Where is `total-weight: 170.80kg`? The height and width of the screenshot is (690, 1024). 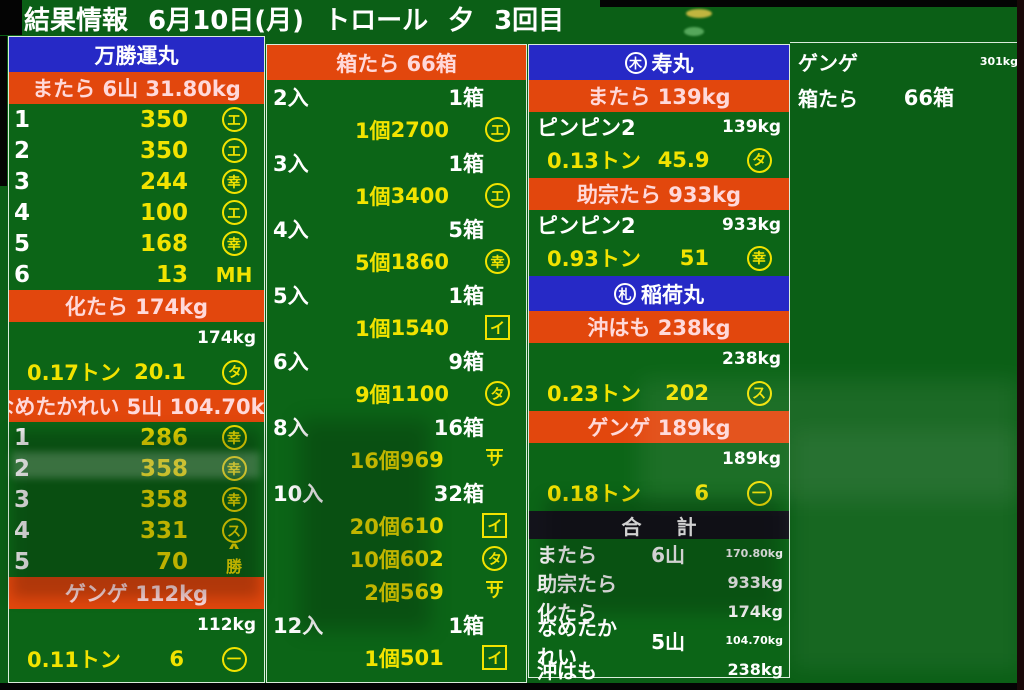 total-weight: 170.80kg is located at coordinates (754, 553).